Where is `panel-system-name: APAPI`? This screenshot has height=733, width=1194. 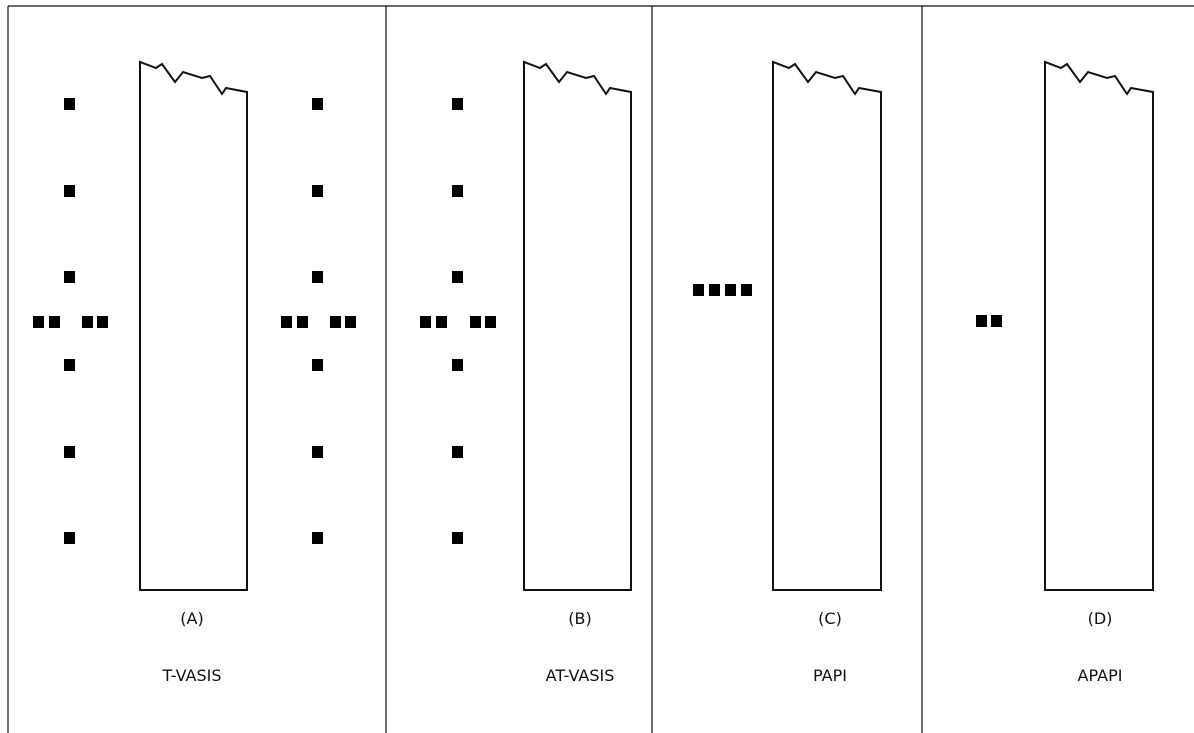 panel-system-name: APAPI is located at coordinates (1100, 675).